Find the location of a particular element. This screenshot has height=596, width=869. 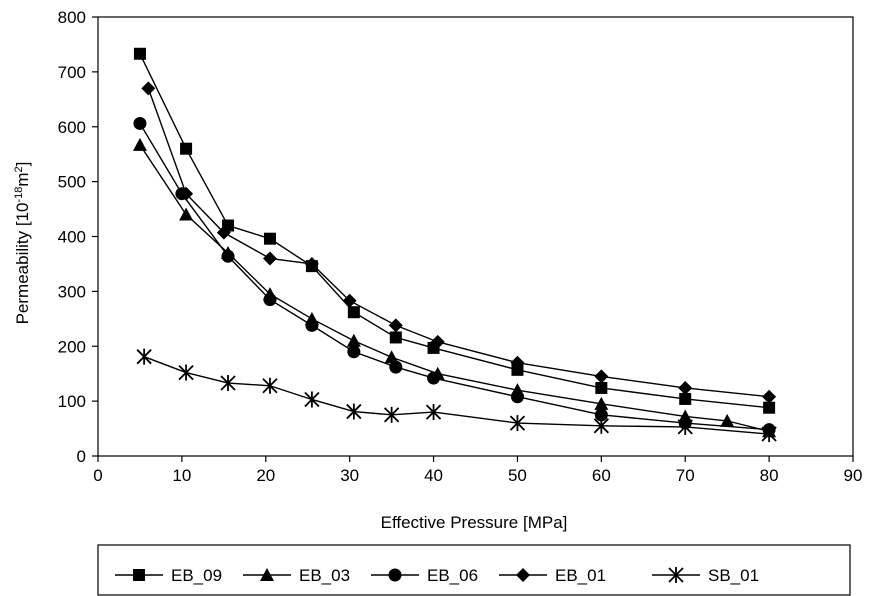

x-tick-label: 0 is located at coordinates (97, 475).